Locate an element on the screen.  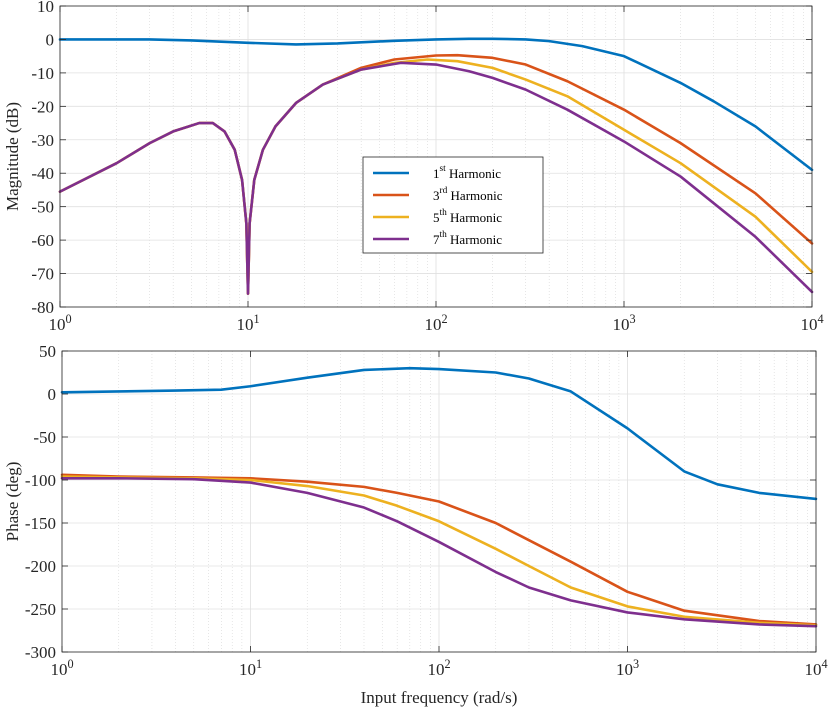
phase-x-tick-label-exp: 1 is located at coordinates (259, 664).